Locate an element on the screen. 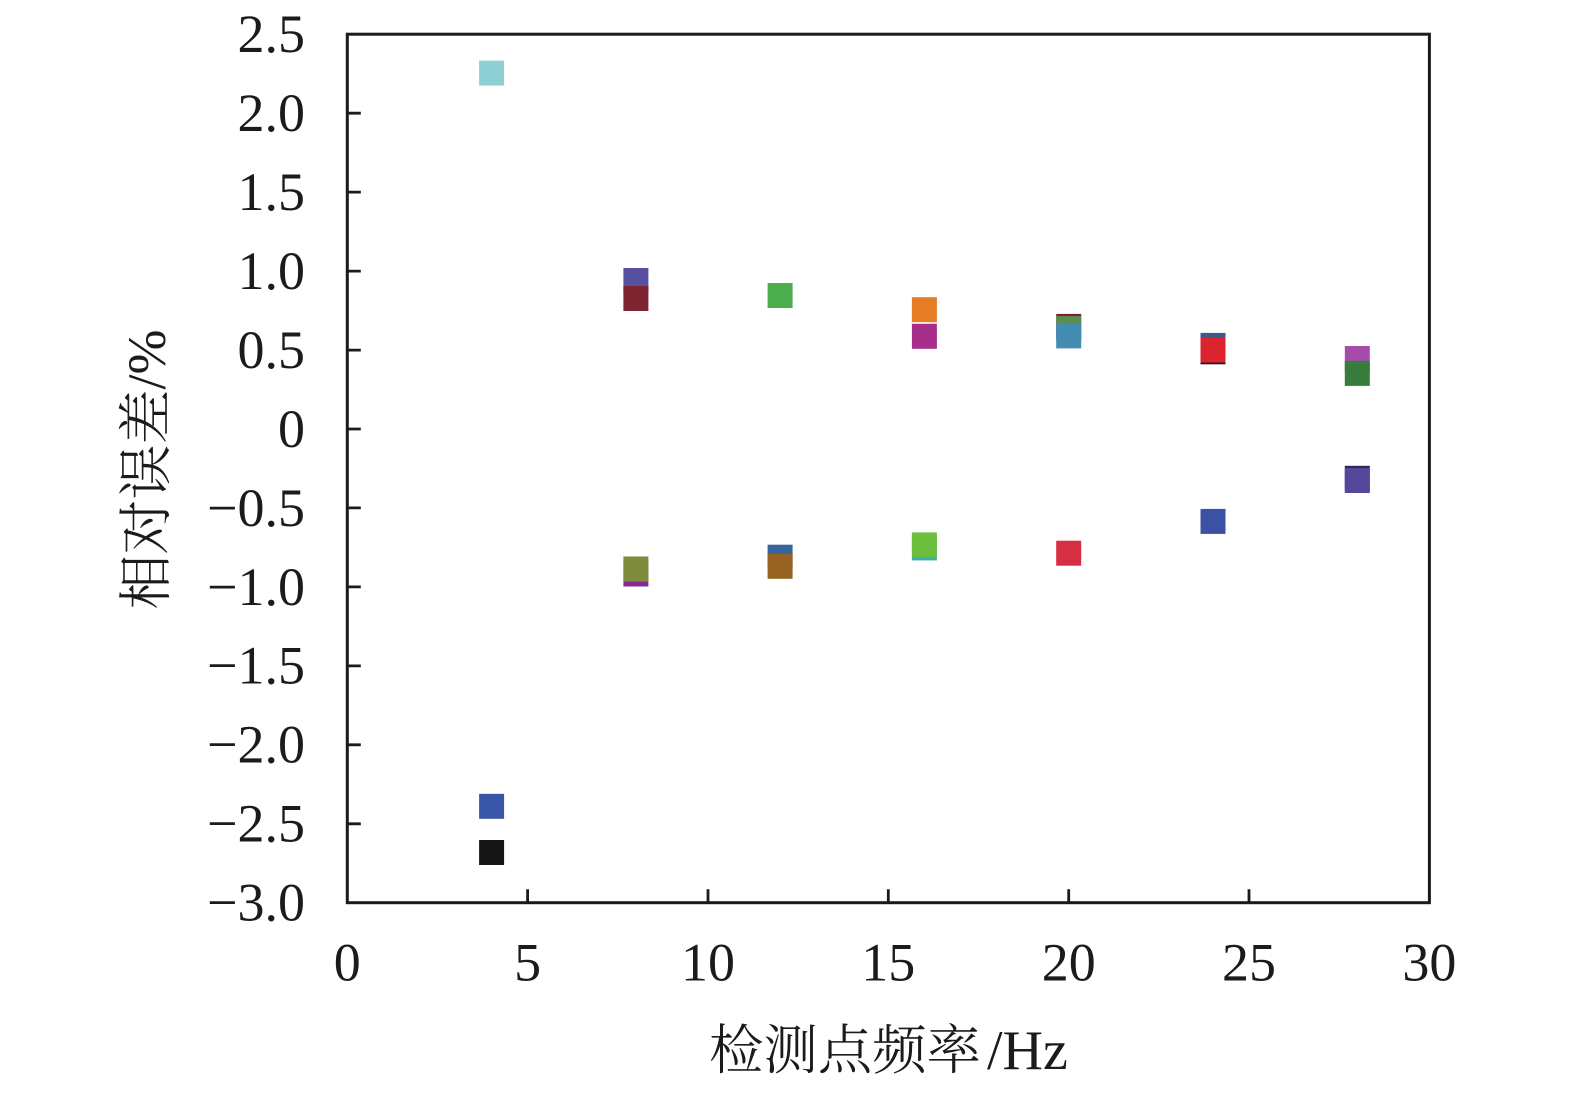  svg-text: 20 is located at coordinates (1069, 963).